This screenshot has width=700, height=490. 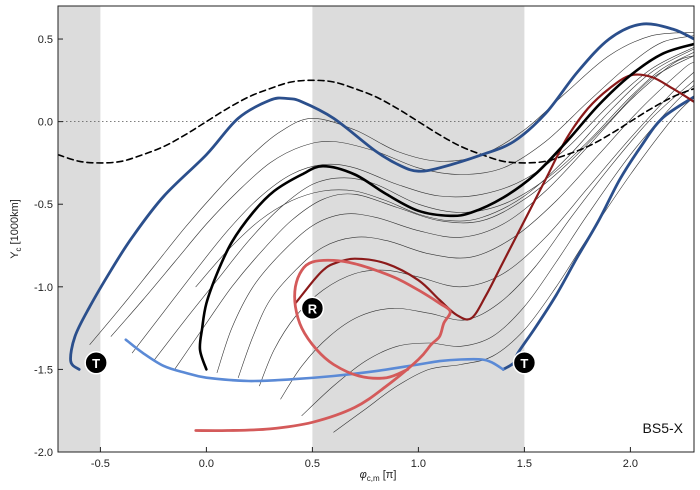 What do you see at coordinates (363, 475) in the screenshot?
I see `x-axis-symbol: φ` at bounding box center [363, 475].